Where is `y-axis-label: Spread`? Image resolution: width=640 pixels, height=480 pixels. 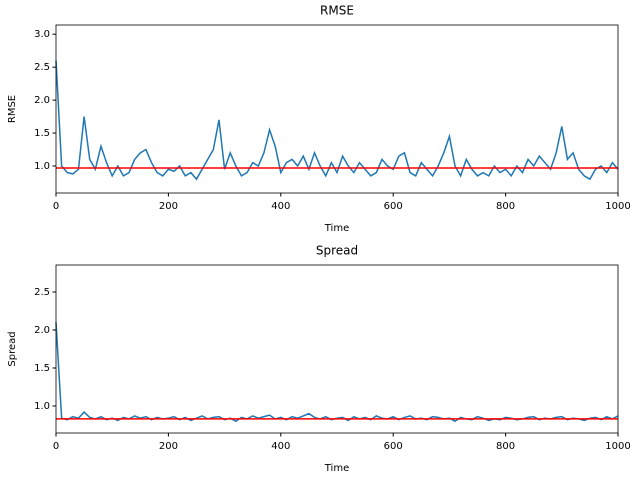 y-axis-label: Spread is located at coordinates (12, 348).